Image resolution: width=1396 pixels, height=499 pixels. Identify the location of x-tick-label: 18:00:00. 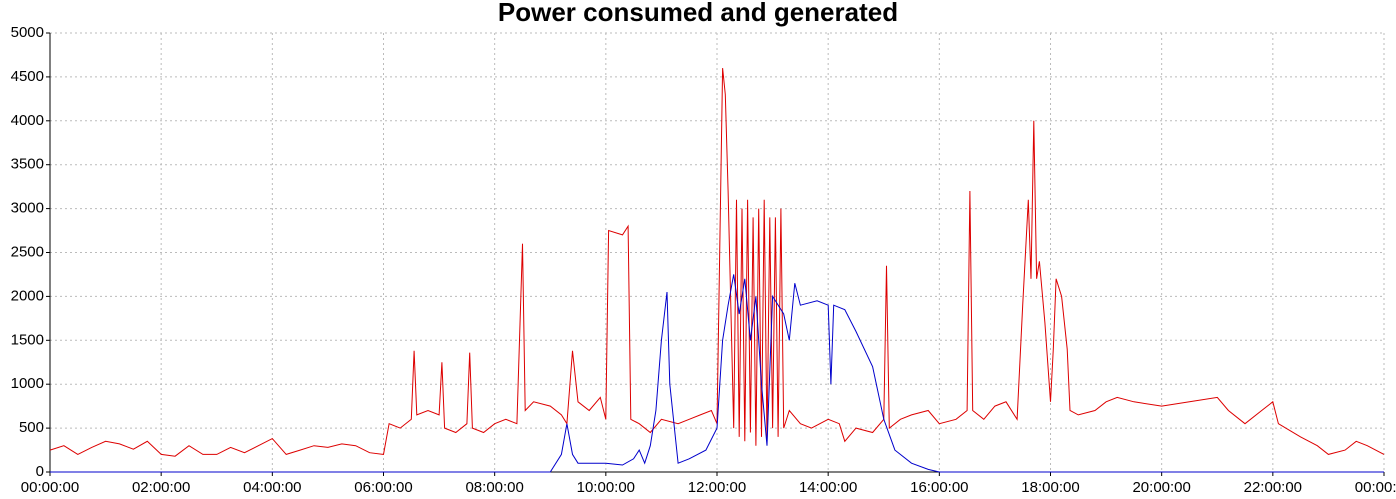
(1050, 487).